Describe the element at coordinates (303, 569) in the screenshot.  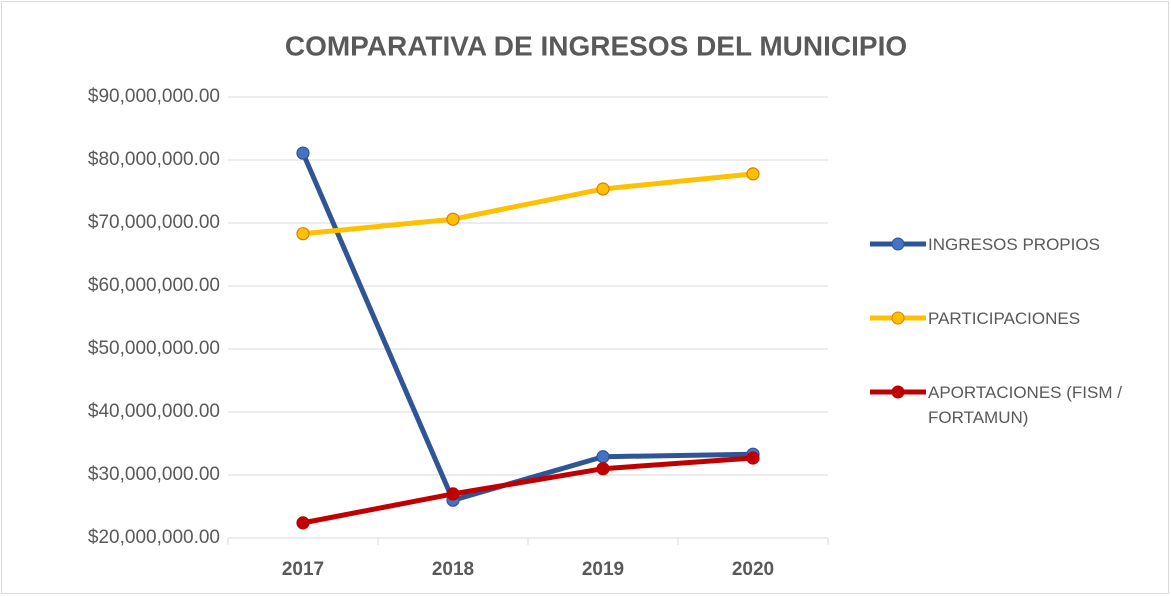
I see `x-tick-label: 2017` at that location.